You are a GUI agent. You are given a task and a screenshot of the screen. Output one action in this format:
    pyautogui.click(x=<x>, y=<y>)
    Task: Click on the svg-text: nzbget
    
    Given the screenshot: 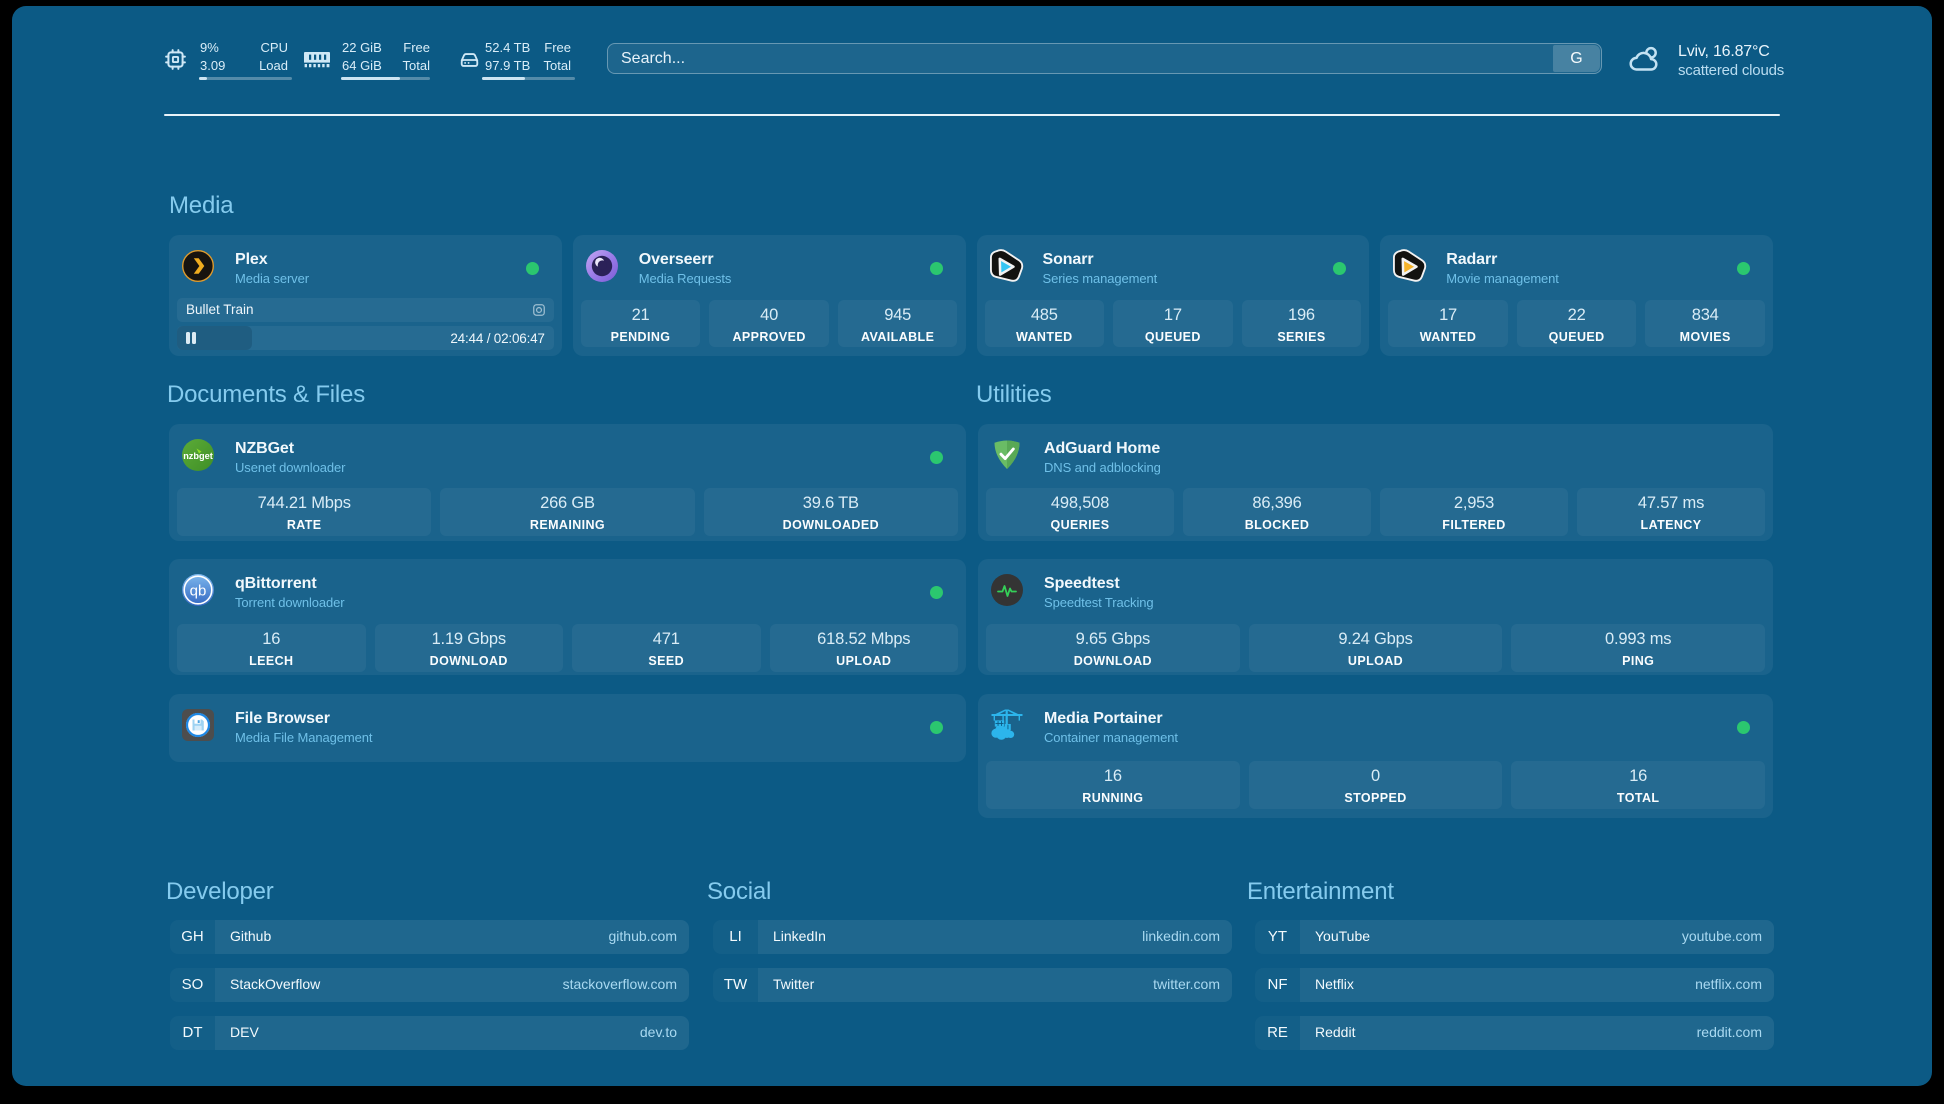 What is the action you would take?
    pyautogui.click(x=198, y=456)
    